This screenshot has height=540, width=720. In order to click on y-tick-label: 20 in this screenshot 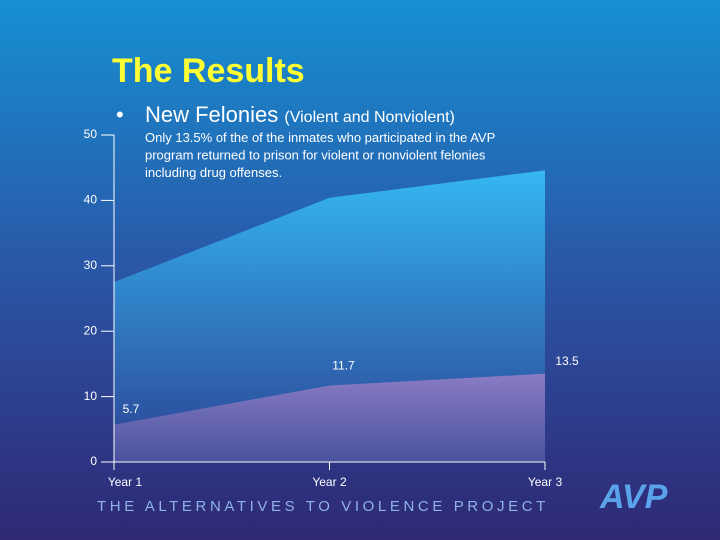, I will do `click(91, 330)`.